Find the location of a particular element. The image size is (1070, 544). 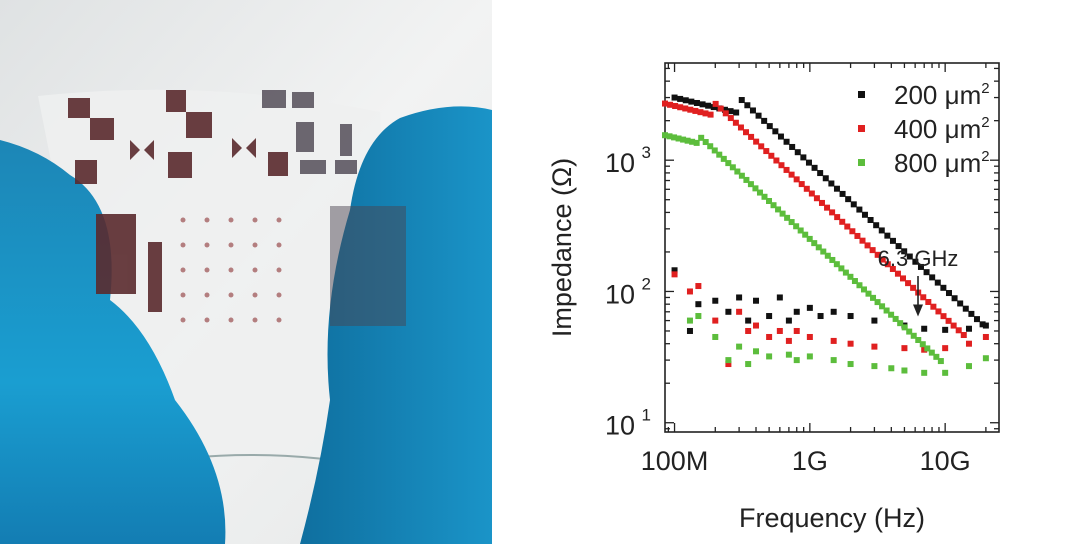

annotation-arrow-head is located at coordinates (918, 310).